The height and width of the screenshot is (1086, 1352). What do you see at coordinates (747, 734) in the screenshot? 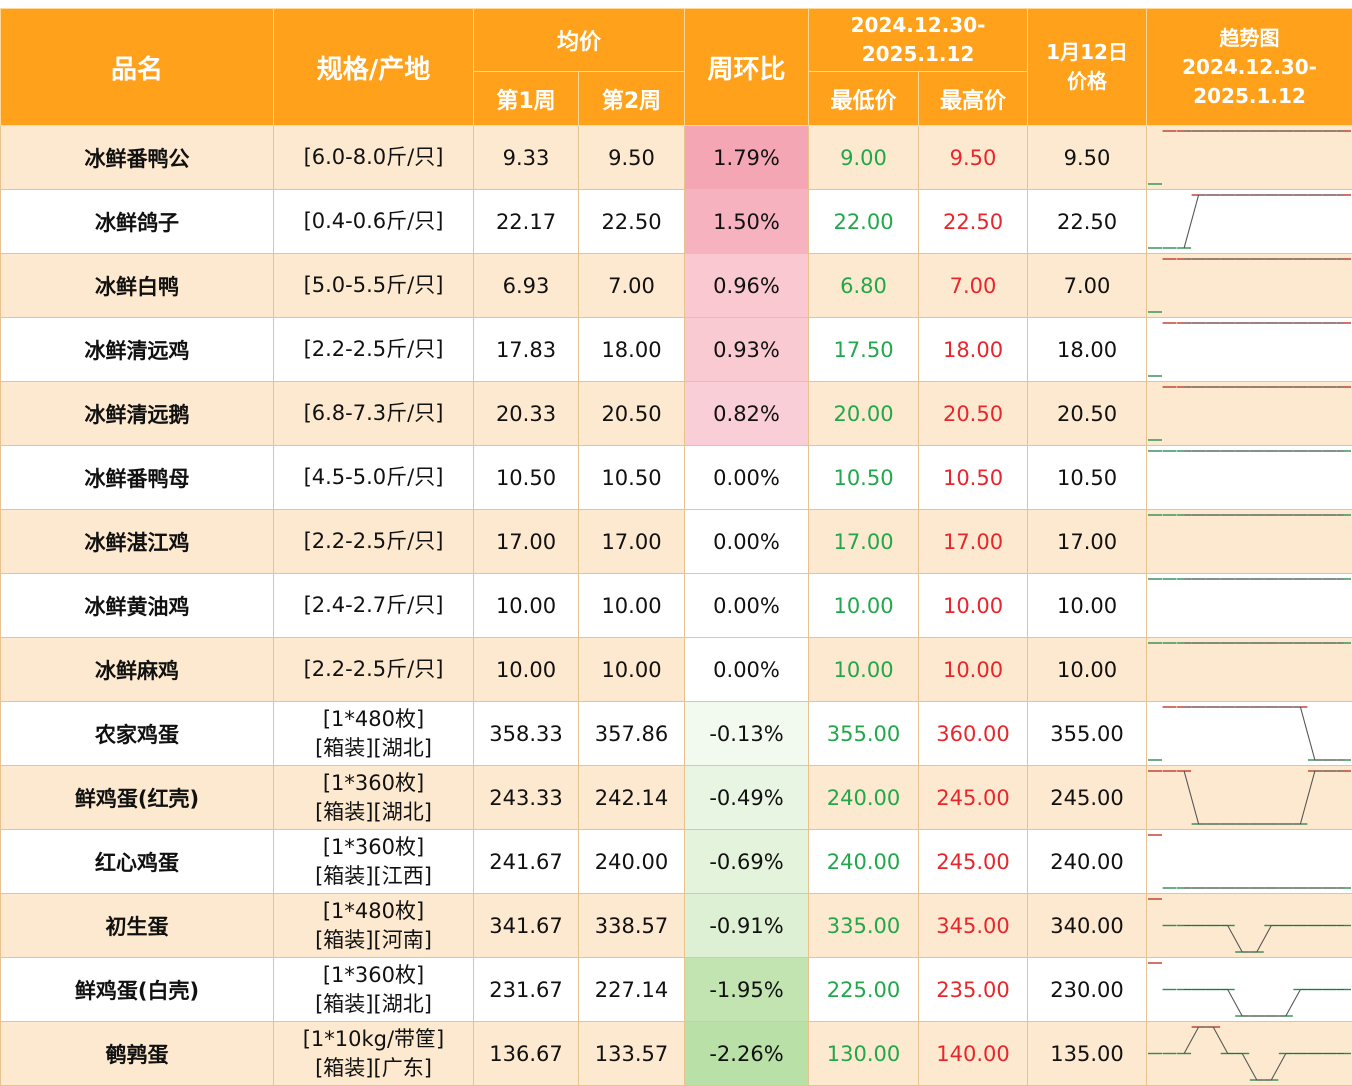
I see `wow-change: -0.13%` at bounding box center [747, 734].